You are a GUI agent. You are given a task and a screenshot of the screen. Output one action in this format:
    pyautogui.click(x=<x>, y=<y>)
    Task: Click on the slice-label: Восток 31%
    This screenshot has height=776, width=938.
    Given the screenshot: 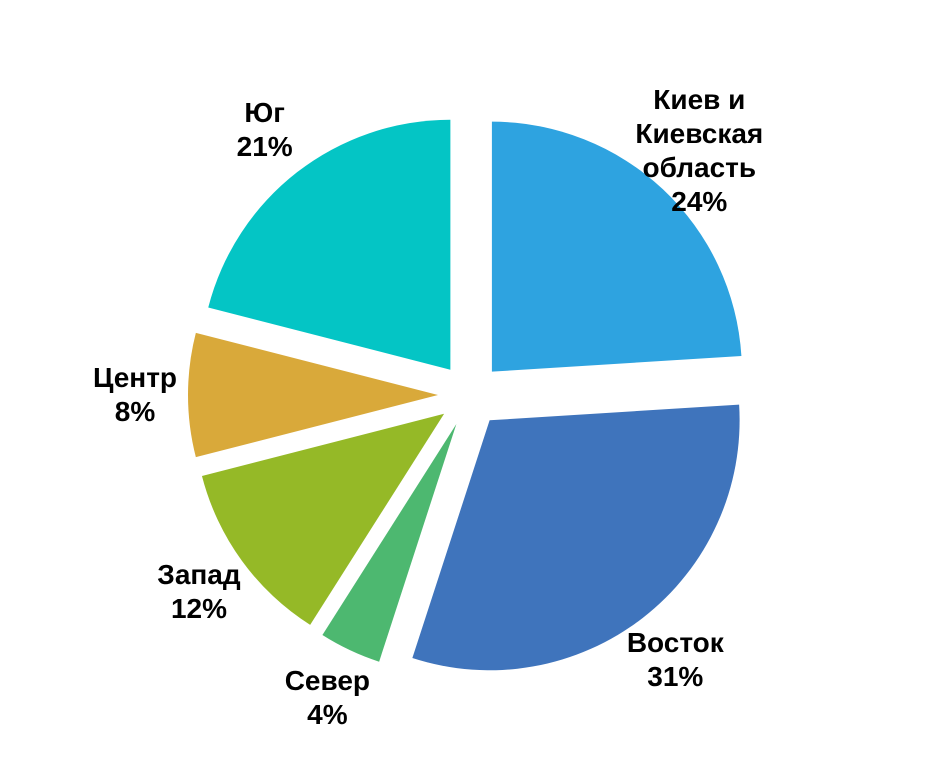 What is the action you would take?
    pyautogui.click(x=675, y=660)
    